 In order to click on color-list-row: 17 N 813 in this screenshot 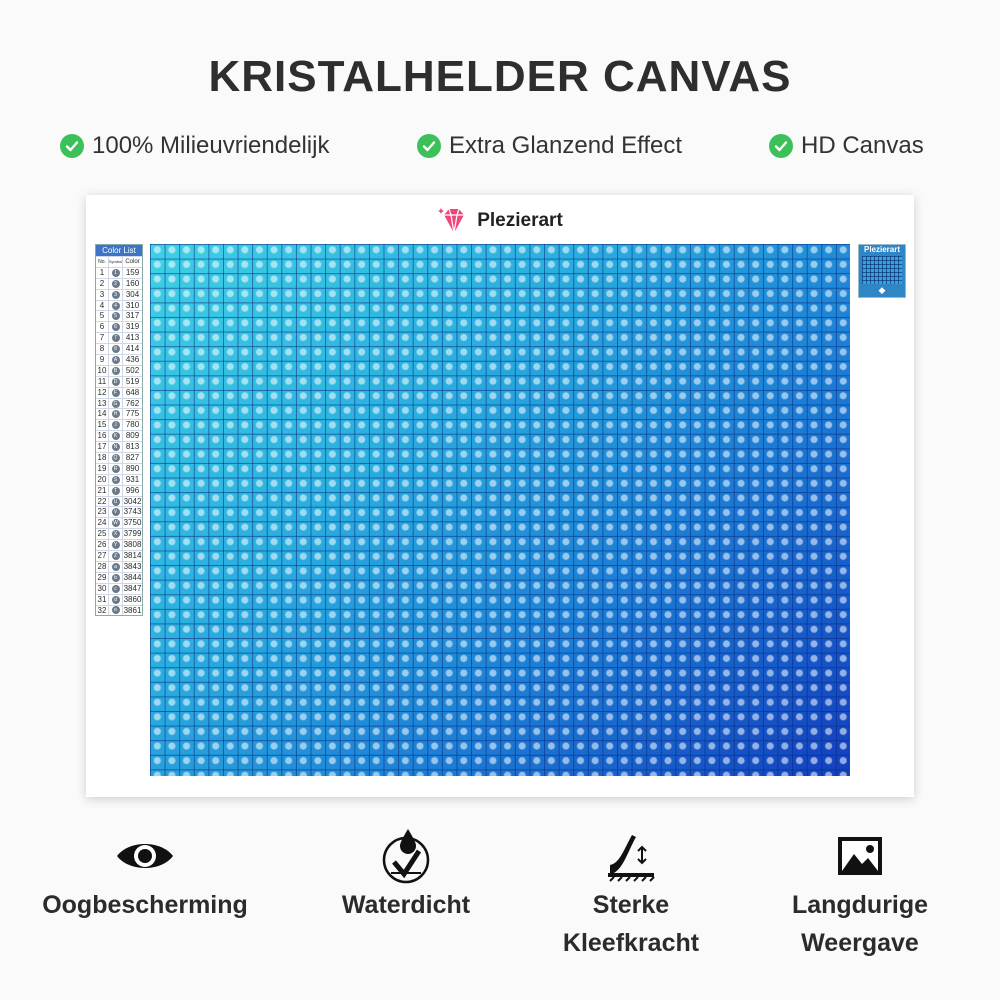, I will do `click(119, 447)`.